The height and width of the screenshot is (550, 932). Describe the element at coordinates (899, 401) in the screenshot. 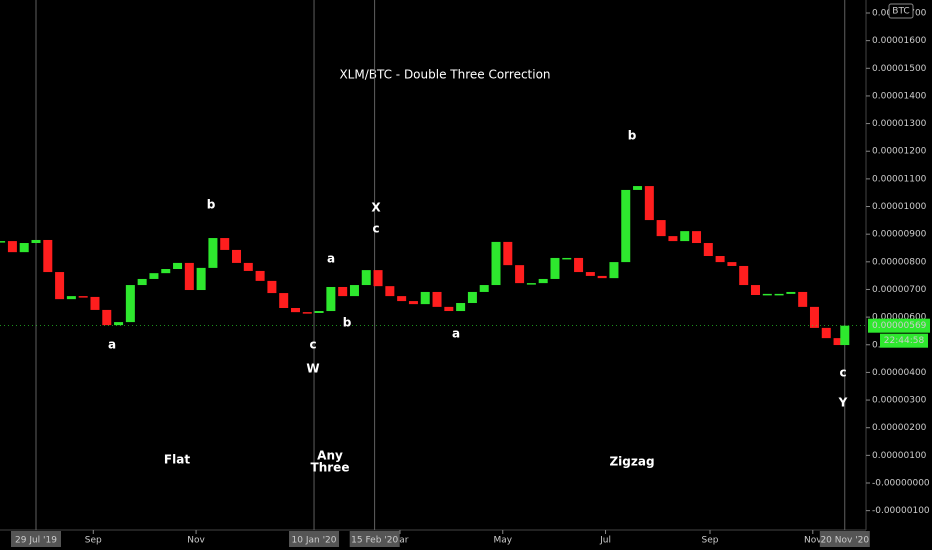

I see `y-tick-label: 0.00000300` at that location.